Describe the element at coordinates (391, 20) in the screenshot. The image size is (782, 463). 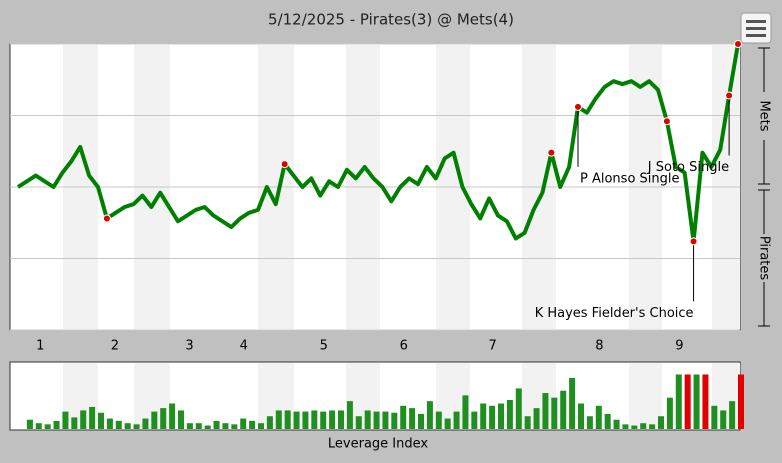
I see `chart-title: 5/12/2025 - Pirates(3) @ Mets(4)` at that location.